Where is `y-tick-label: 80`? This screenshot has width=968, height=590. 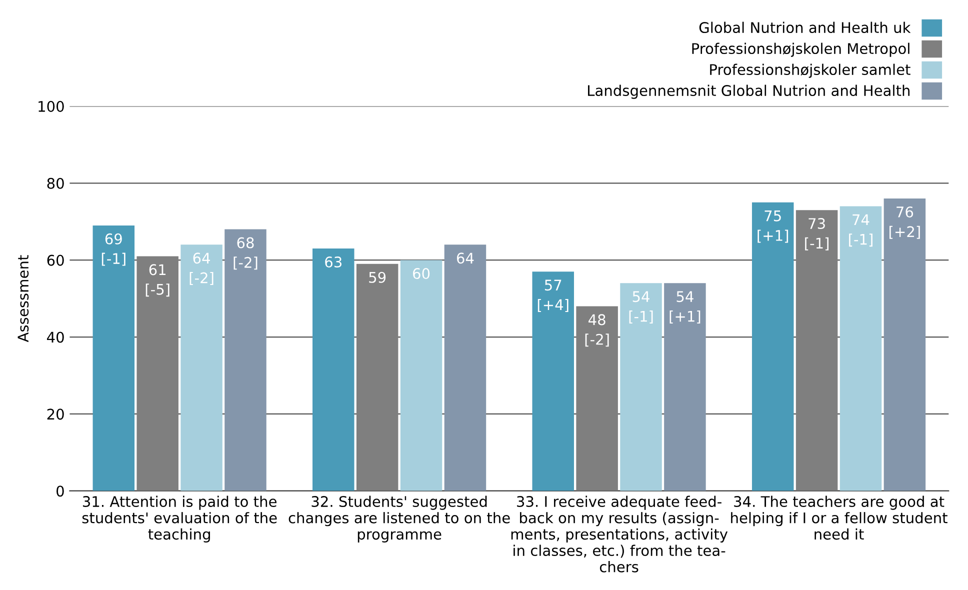 y-tick-label: 80 is located at coordinates (55, 183).